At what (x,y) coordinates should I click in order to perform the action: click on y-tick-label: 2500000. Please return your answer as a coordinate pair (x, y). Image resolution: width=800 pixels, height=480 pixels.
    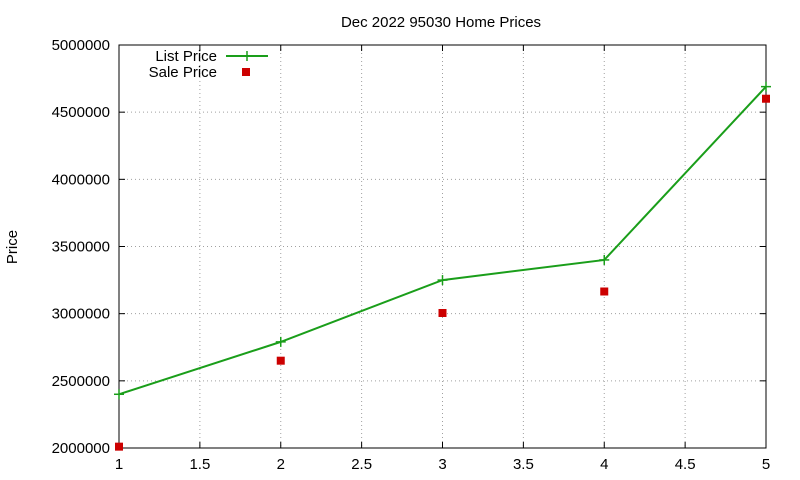
    Looking at the image, I should click on (81, 381).